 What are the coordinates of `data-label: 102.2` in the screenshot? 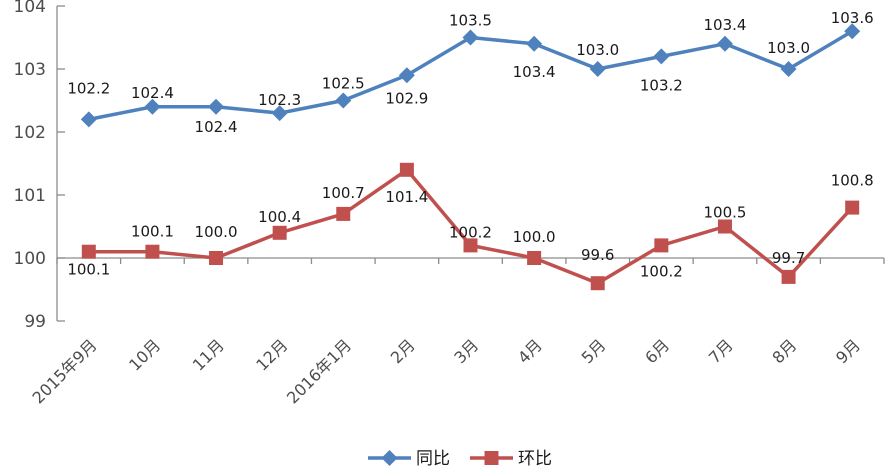 It's located at (88, 88).